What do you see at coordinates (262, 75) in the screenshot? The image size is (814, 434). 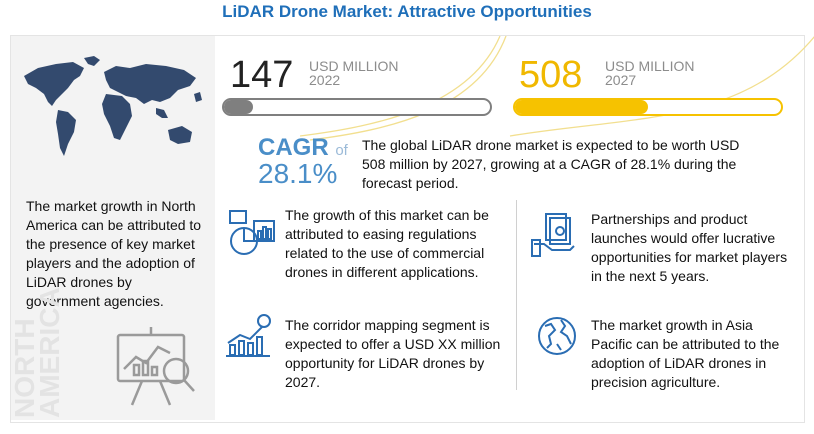 I see `start-value: 147` at bounding box center [262, 75].